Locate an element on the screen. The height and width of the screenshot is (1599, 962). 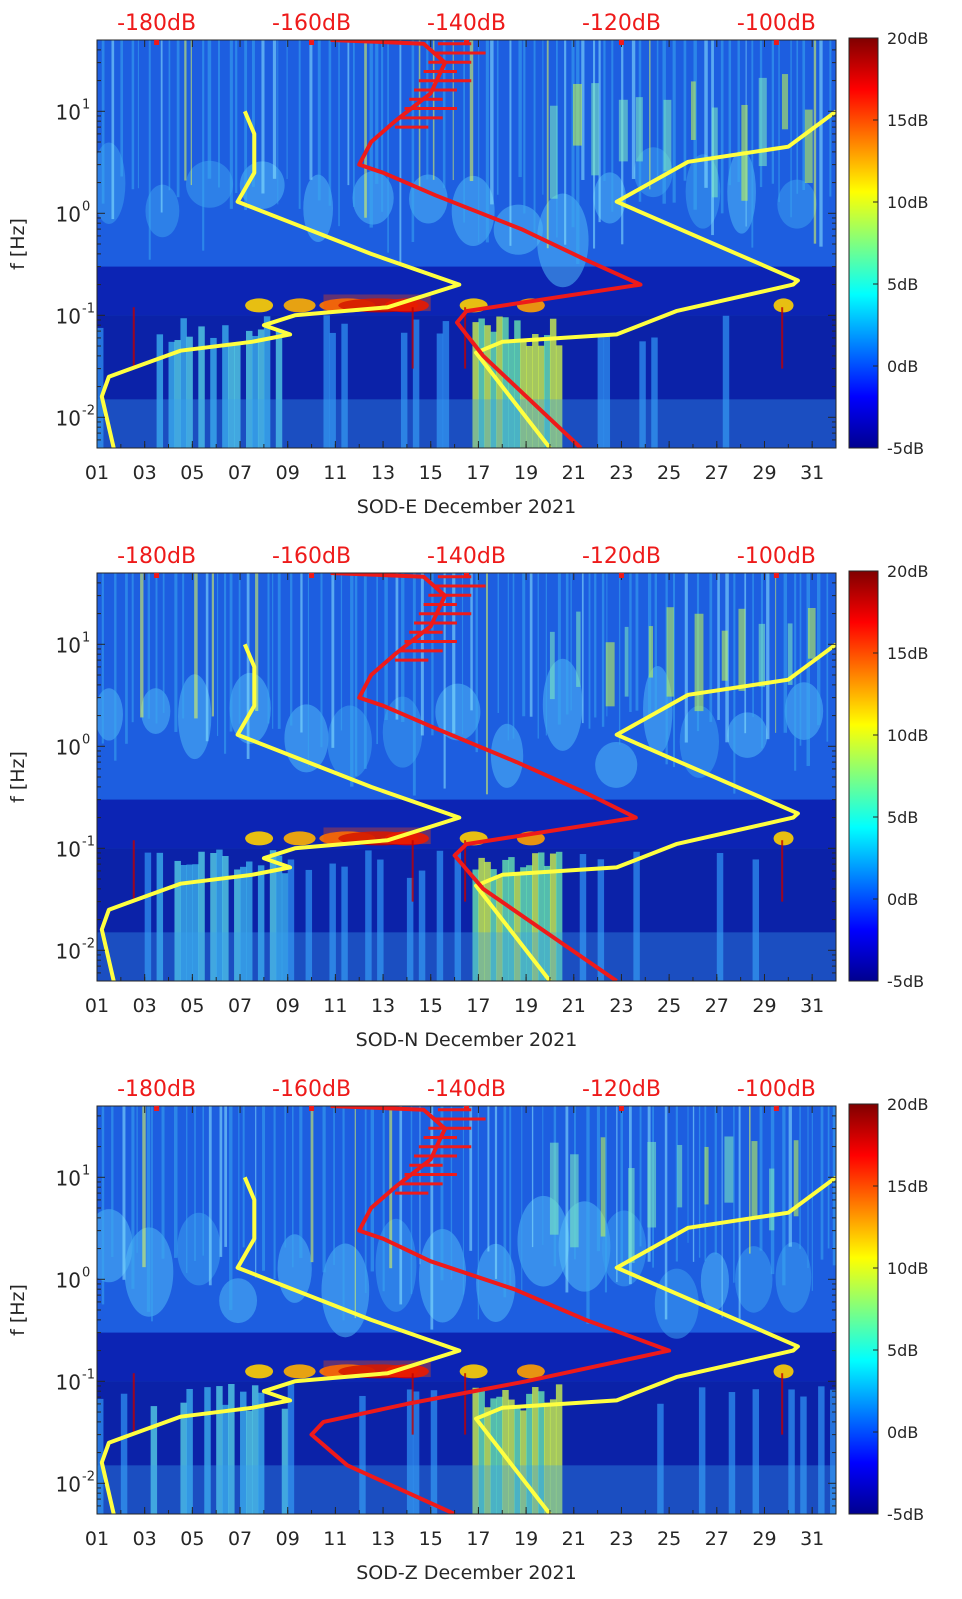
series-line-median-PSD is located at coordinates (490, 1310).